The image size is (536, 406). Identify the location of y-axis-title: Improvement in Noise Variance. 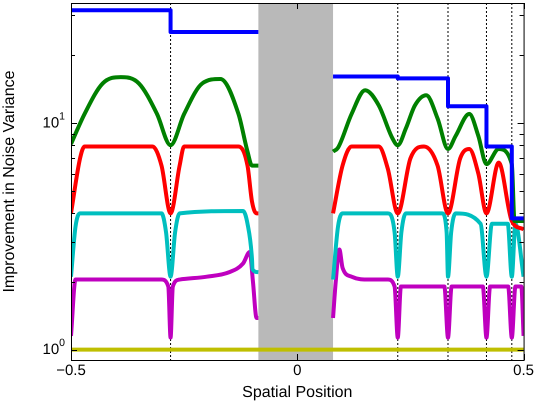
(9, 181).